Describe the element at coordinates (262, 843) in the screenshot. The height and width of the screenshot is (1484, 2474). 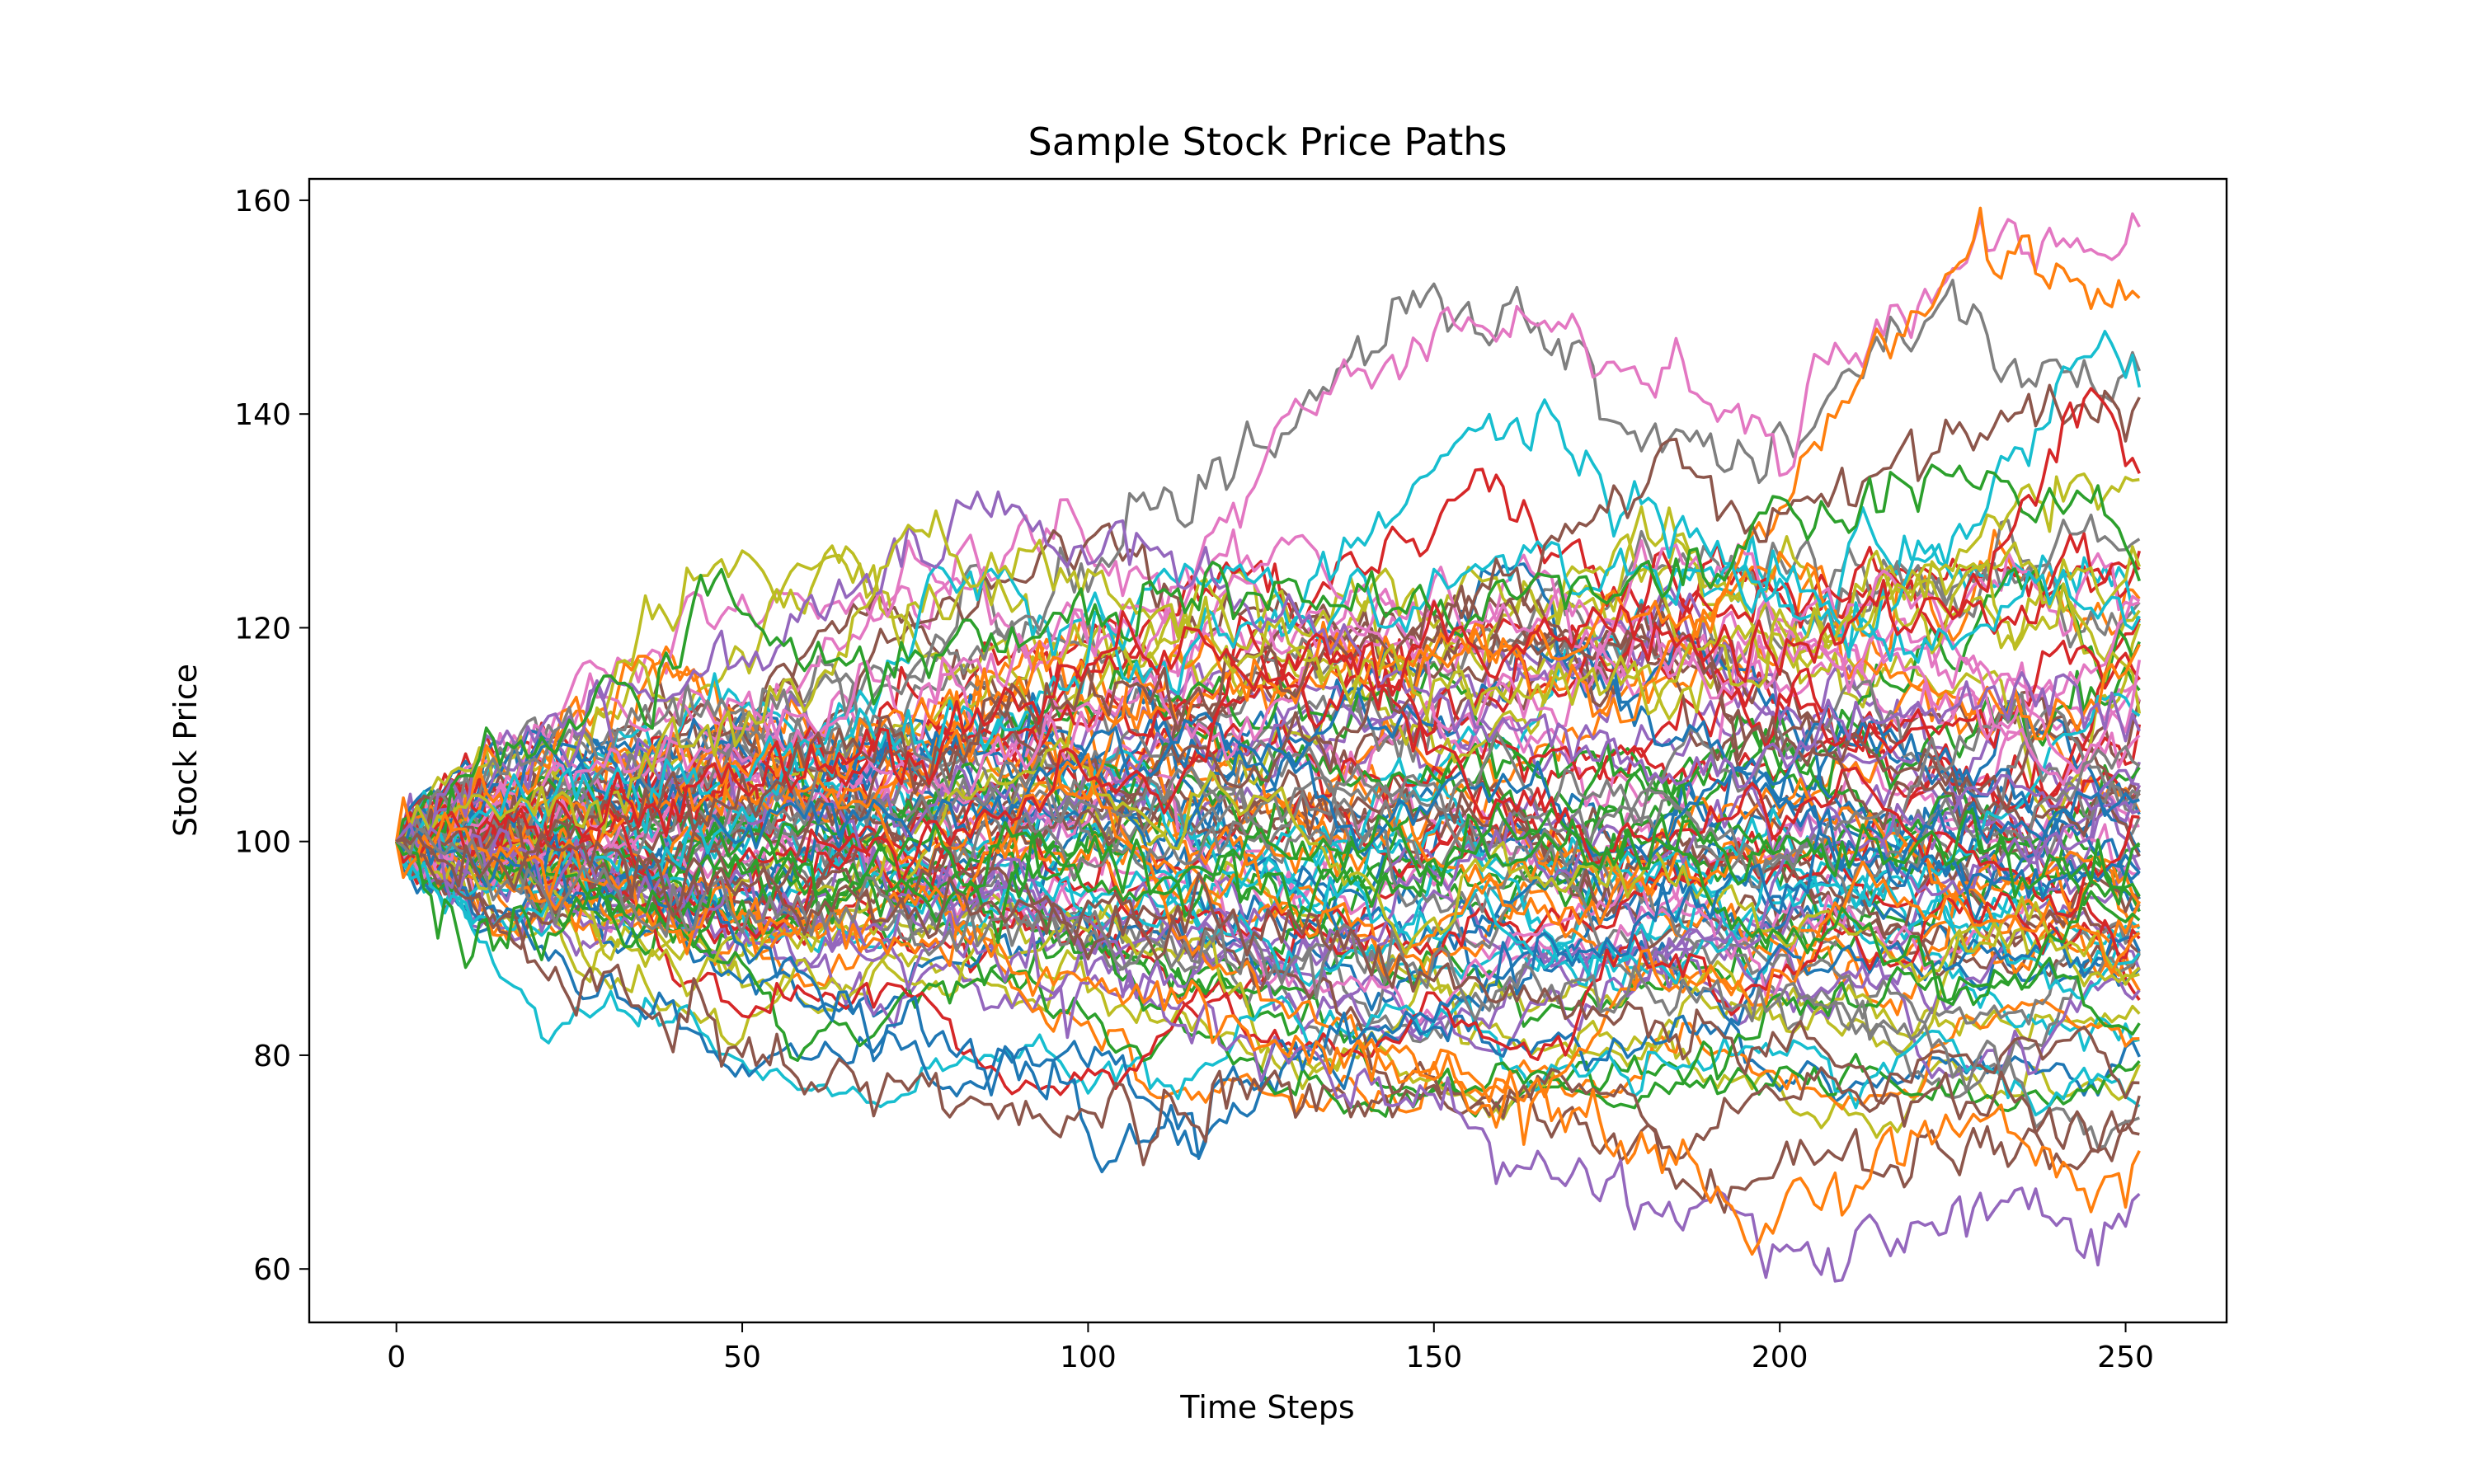
I see `y-tick-label: 100` at that location.